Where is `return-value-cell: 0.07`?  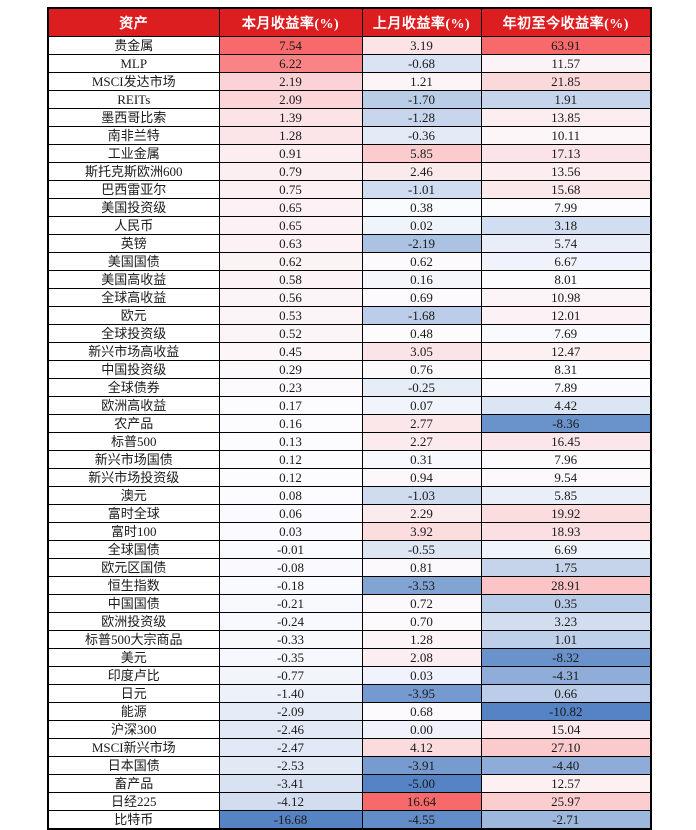
return-value-cell: 0.07 is located at coordinates (421, 405).